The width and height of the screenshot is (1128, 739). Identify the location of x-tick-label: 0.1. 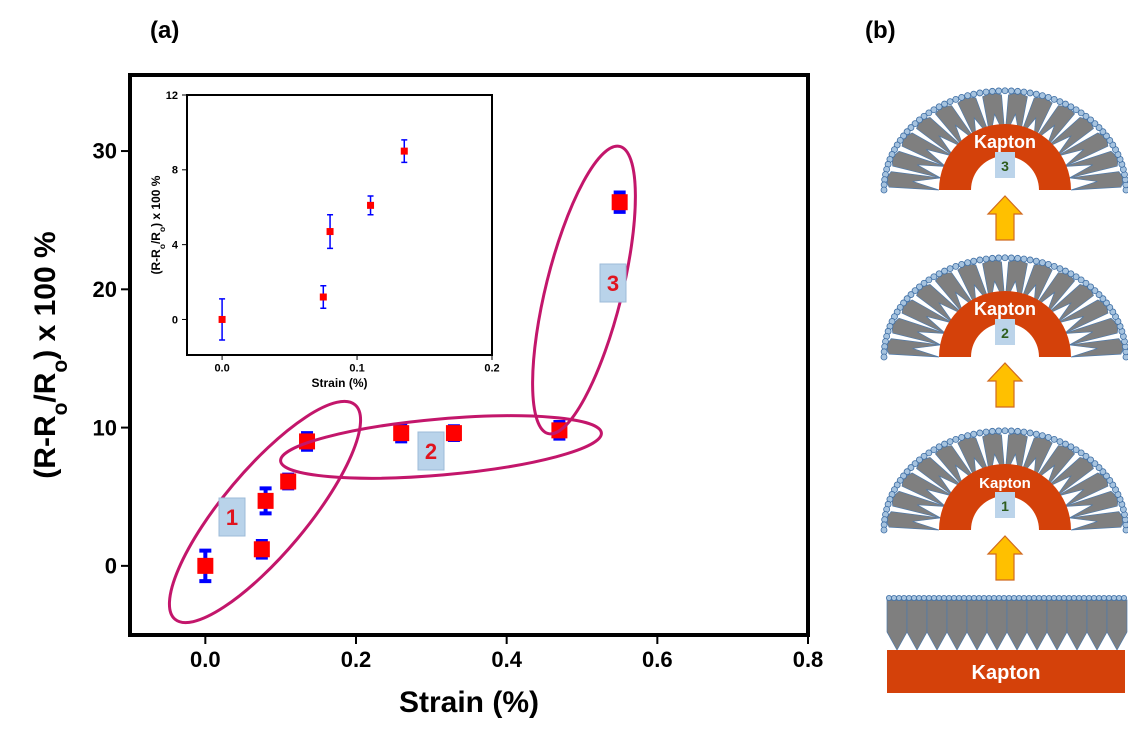
(356, 369).